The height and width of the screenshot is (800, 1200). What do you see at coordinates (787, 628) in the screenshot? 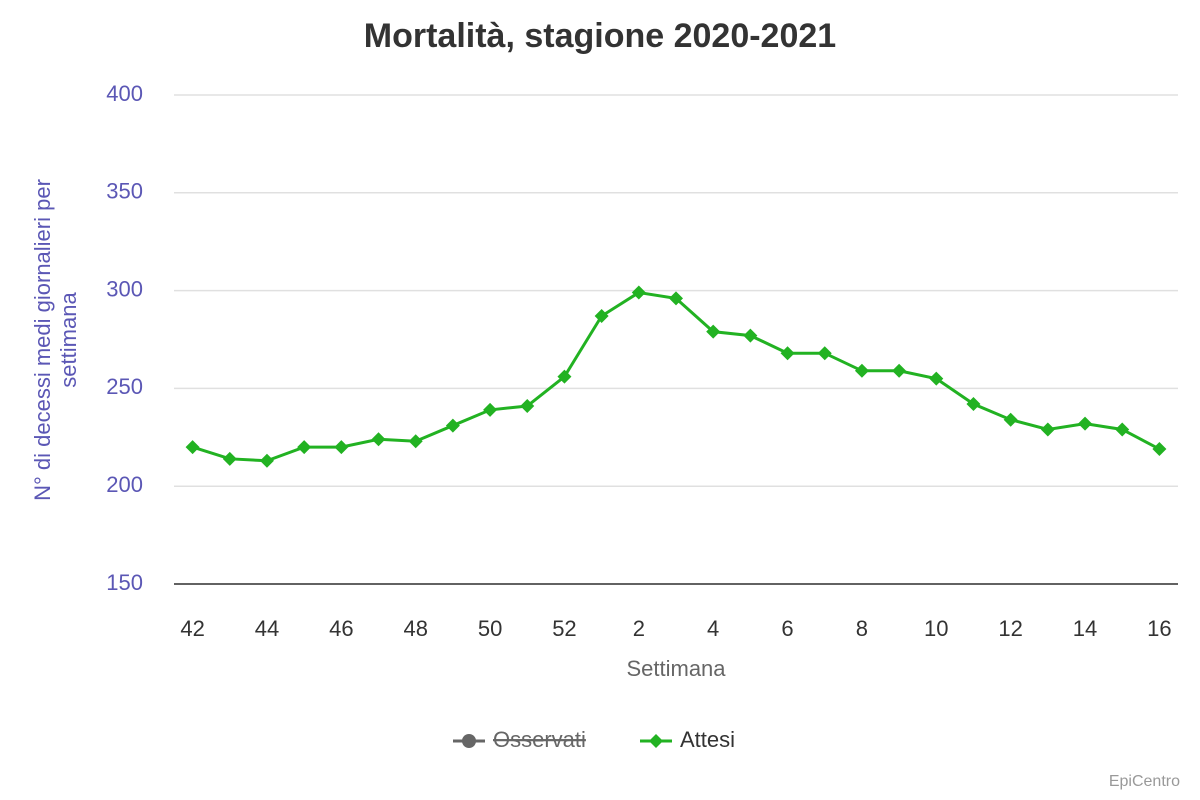
I see `x-tick-label: 6` at bounding box center [787, 628].